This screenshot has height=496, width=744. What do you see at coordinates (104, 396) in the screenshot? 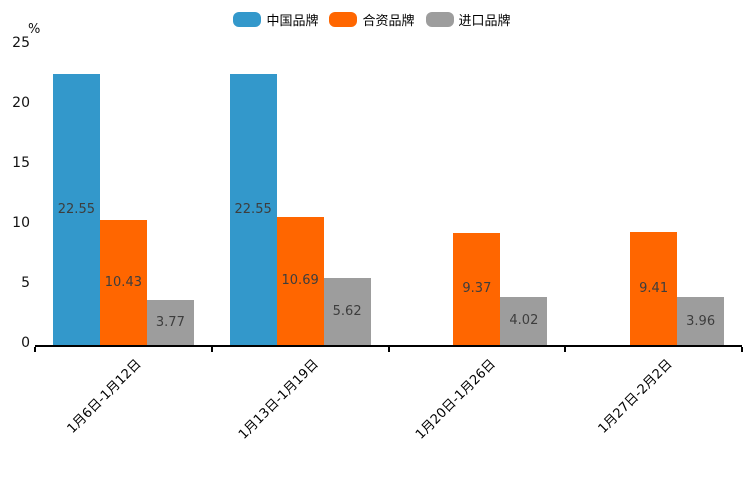
I see `x-axis-category-label: 1月6日-1月12日` at bounding box center [104, 396].